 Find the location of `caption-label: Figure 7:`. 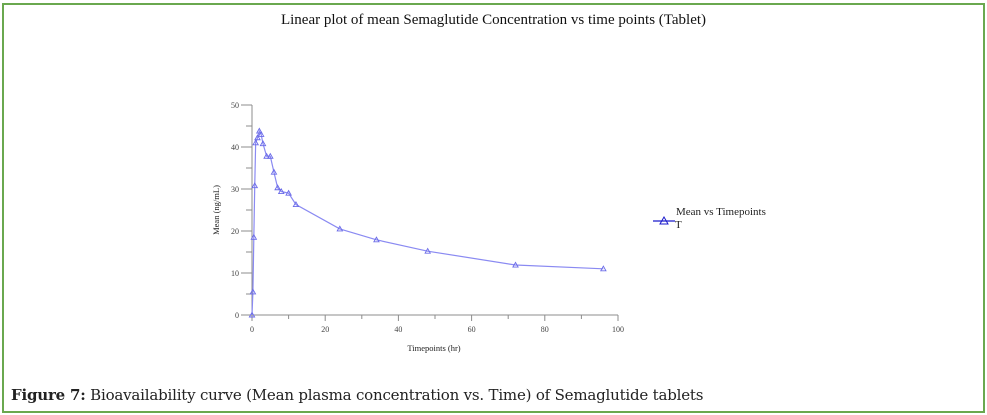

caption-label: Figure 7: is located at coordinates (48, 395).